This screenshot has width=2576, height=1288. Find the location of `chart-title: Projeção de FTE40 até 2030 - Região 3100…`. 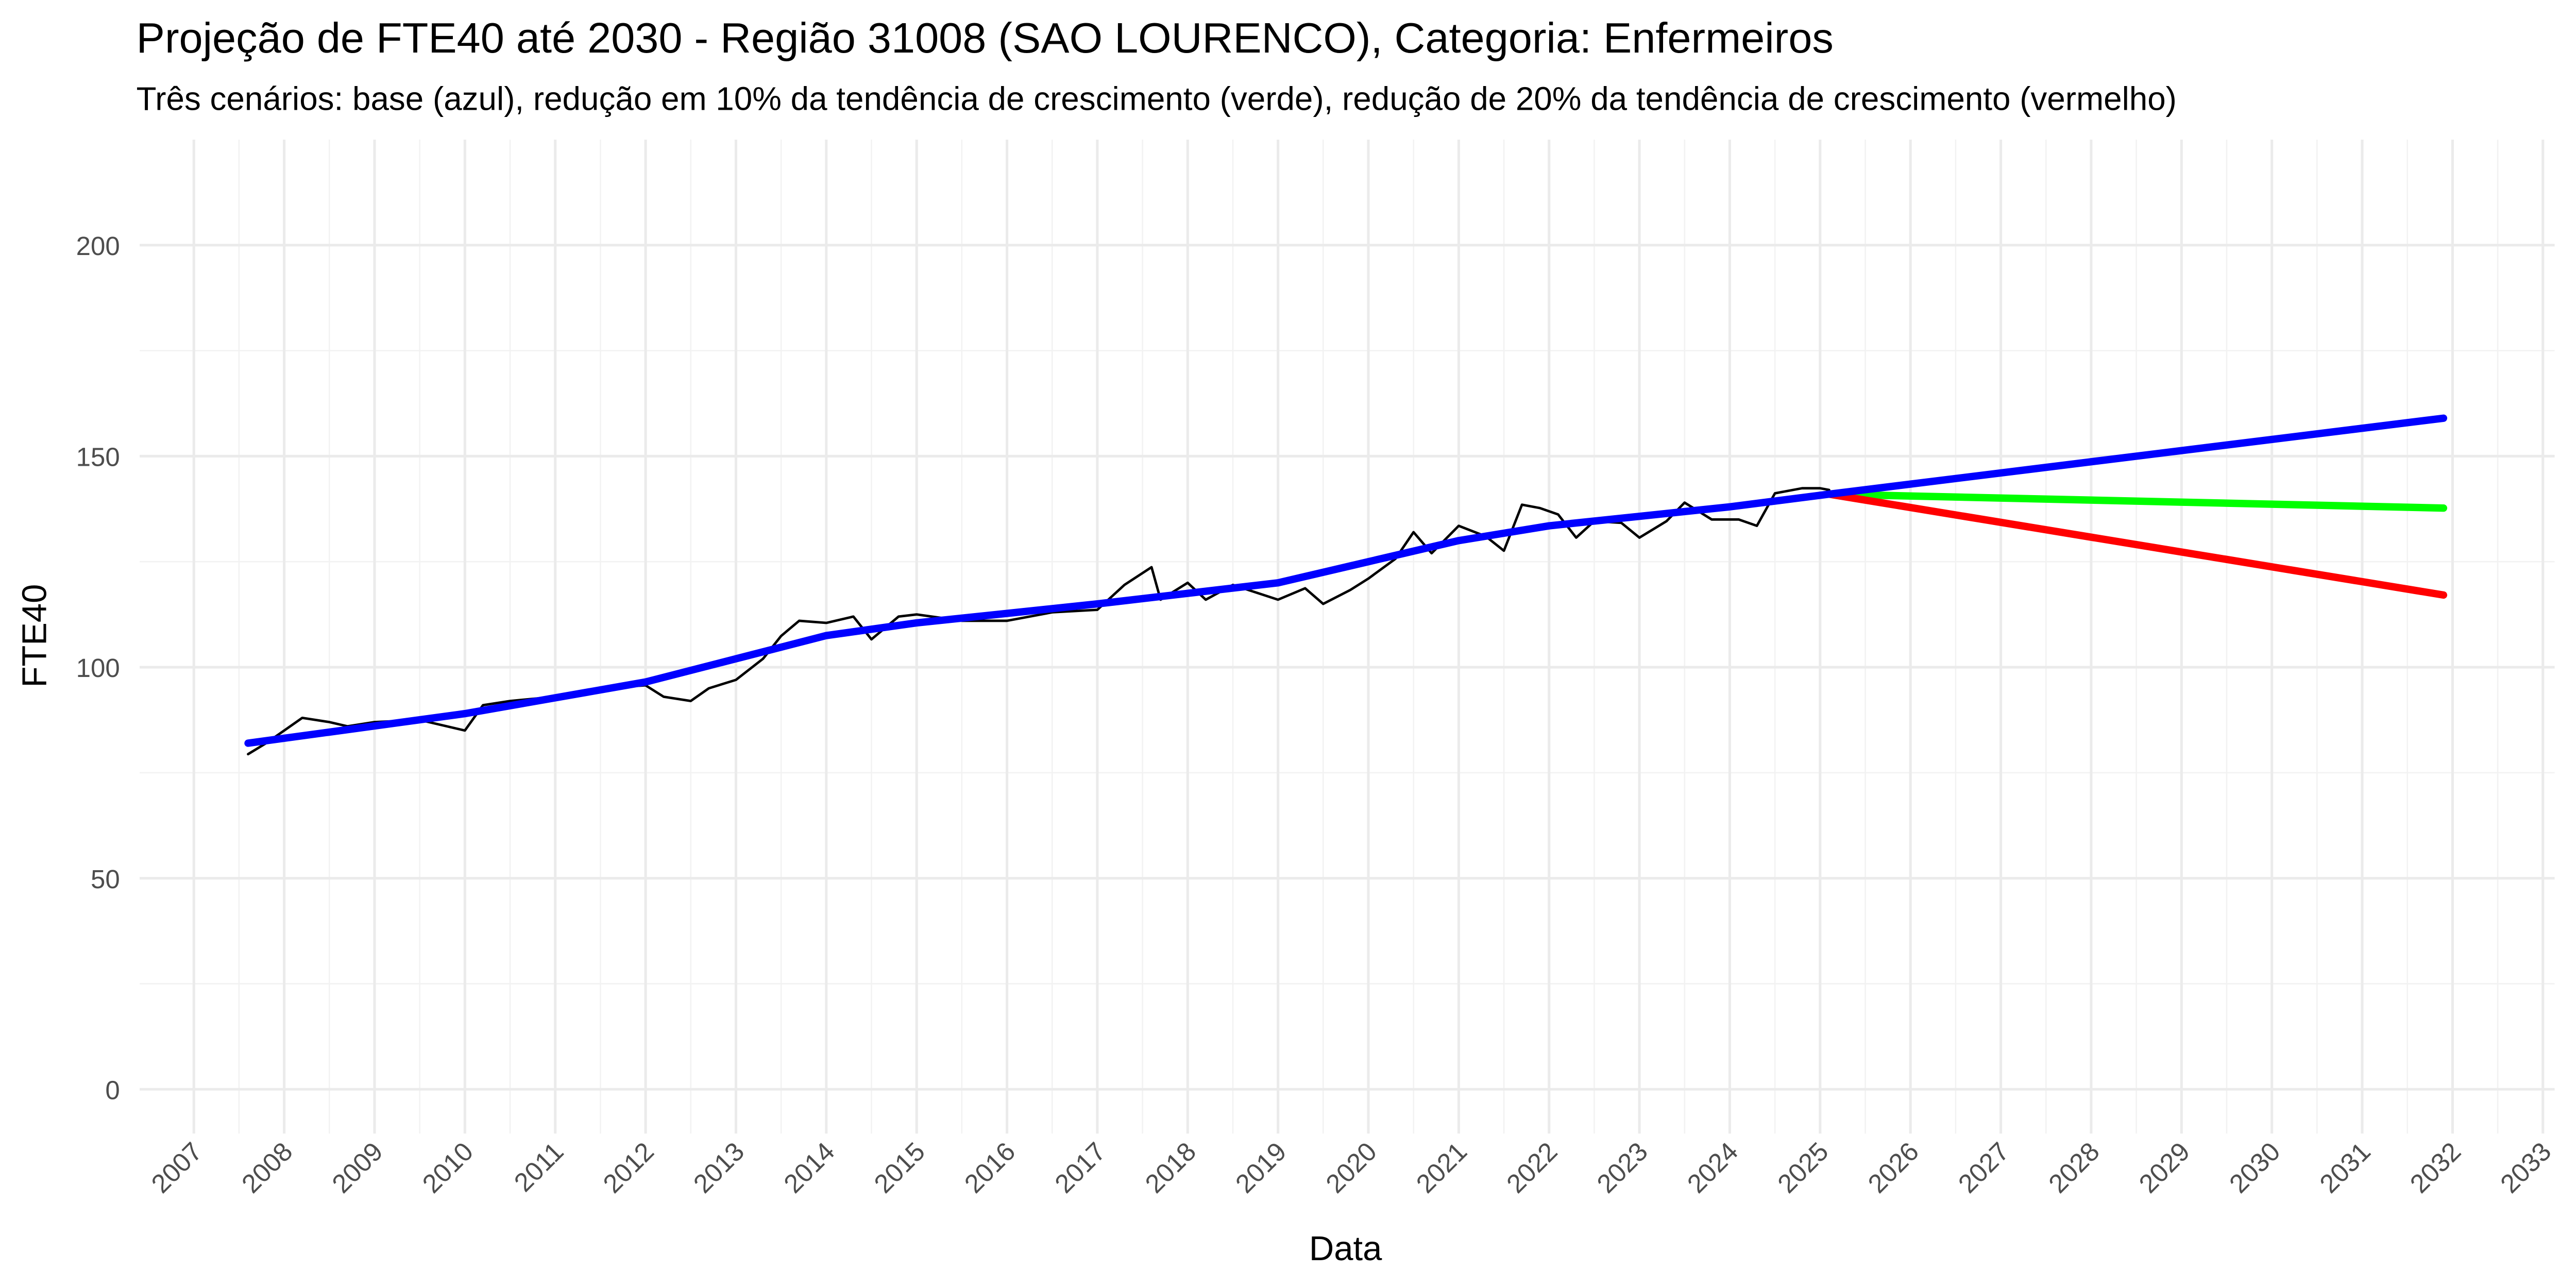

chart-title: Projeção de FTE40 até 2030 - Região 3100… is located at coordinates (985, 38).